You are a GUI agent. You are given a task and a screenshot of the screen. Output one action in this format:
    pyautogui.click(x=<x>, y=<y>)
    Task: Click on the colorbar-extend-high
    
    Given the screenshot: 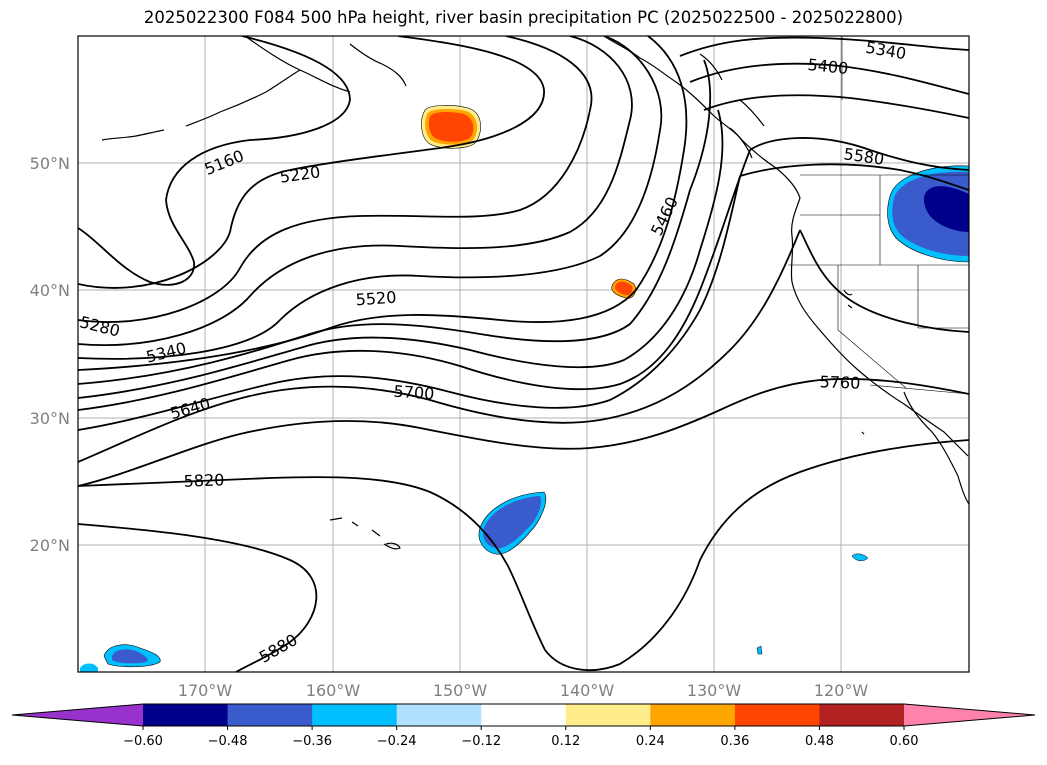 What is the action you would take?
    pyautogui.click(x=969, y=715)
    